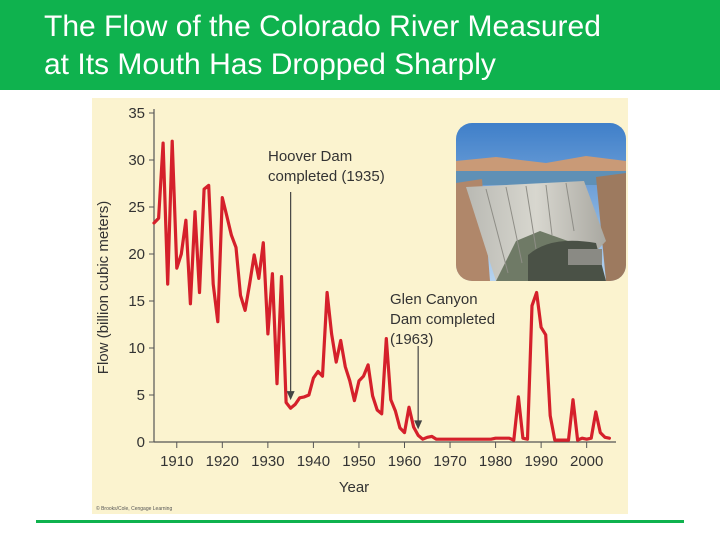 The width and height of the screenshot is (720, 540). Describe the element at coordinates (442, 319) in the screenshot. I see `annotation-label: Glen Canyon Dam completed (1963)` at that location.